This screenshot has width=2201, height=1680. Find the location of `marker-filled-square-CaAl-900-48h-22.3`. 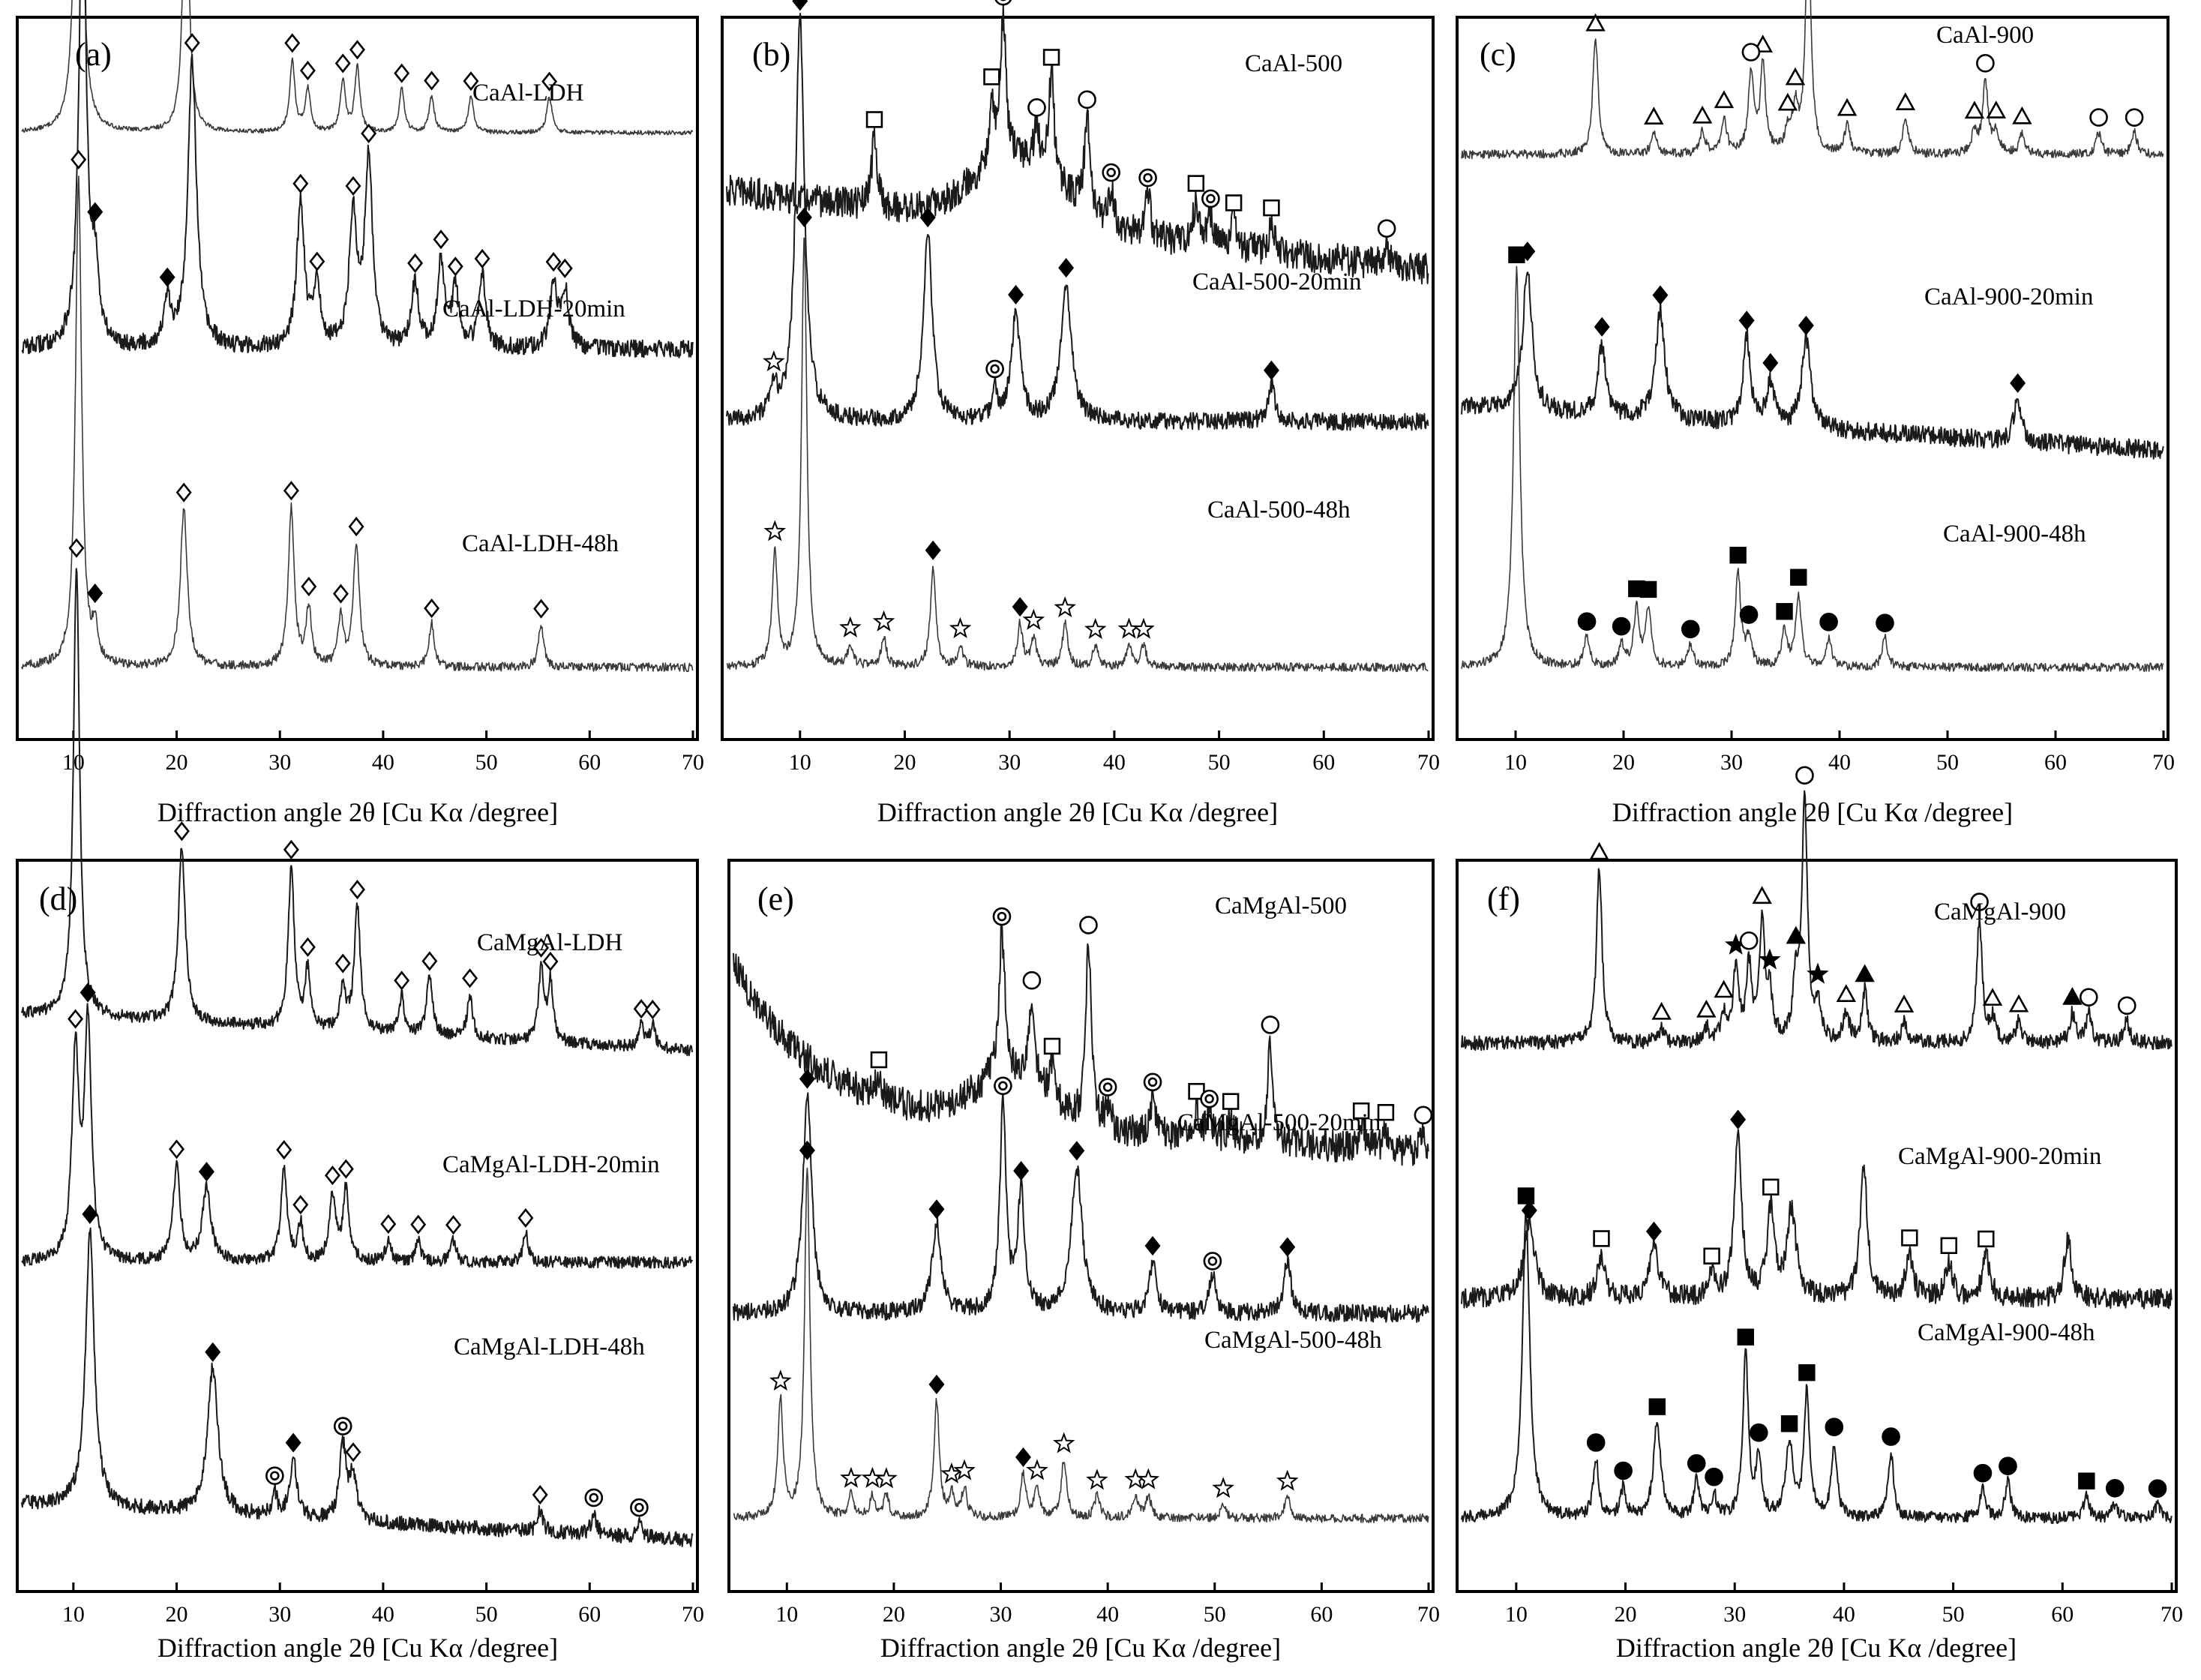

marker-filled-square-CaAl-900-48h-22.3 is located at coordinates (1648, 589).